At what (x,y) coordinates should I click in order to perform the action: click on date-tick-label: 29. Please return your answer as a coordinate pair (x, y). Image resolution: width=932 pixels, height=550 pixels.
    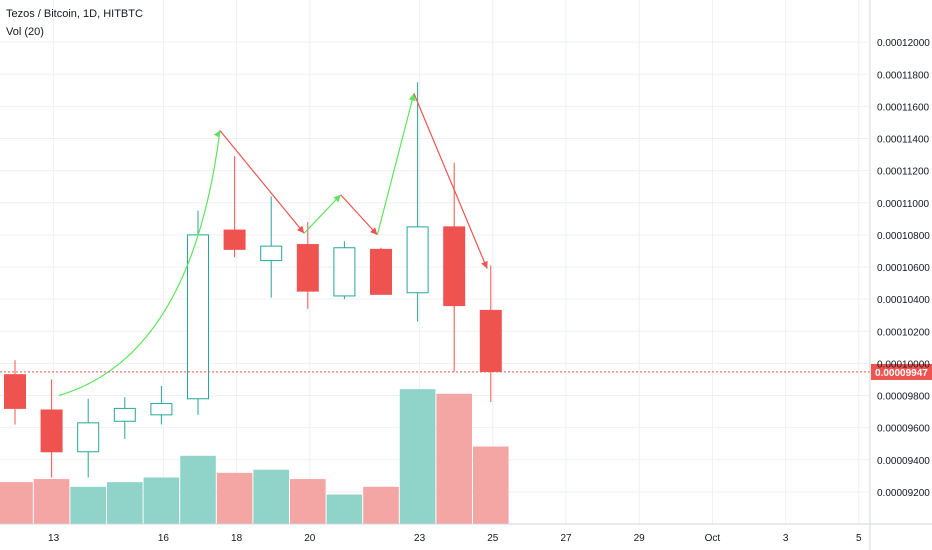
    Looking at the image, I should click on (640, 538).